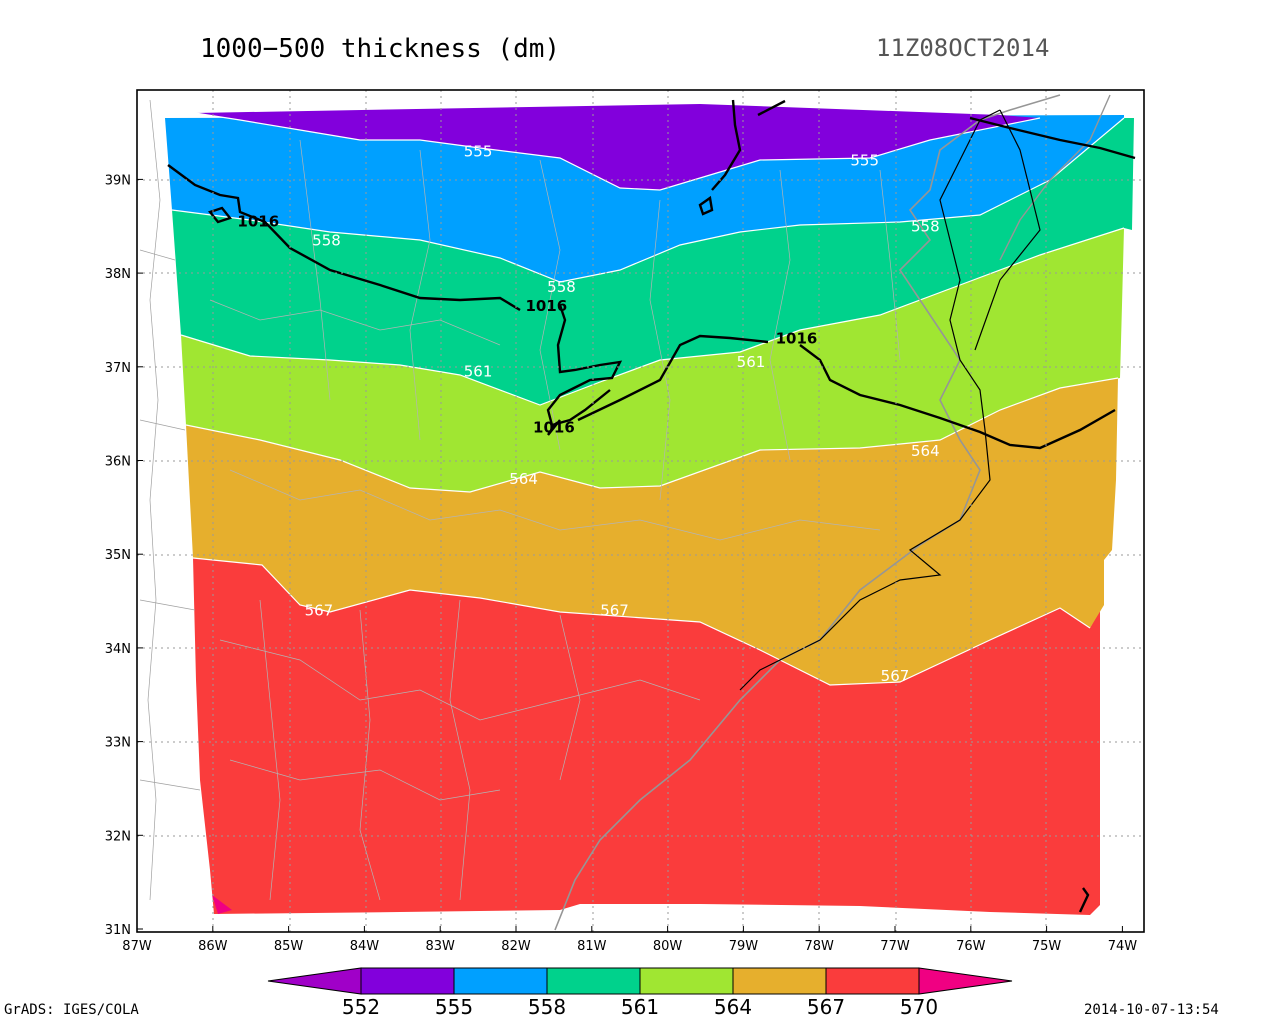 The width and height of the screenshot is (1280, 1024). What do you see at coordinates (118, 274) in the screenshot?
I see `lat-tick-label: 38N` at bounding box center [118, 274].